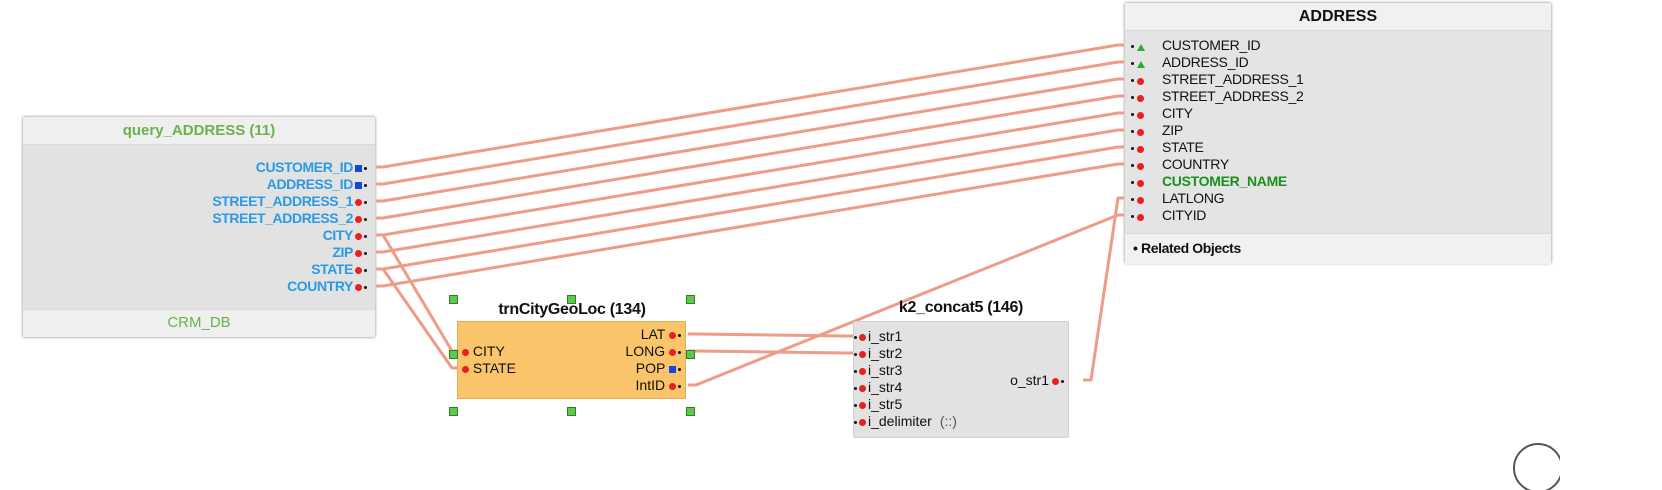  Describe the element at coordinates (1162, 113) in the screenshot. I see `address-port-city: CITY` at that location.